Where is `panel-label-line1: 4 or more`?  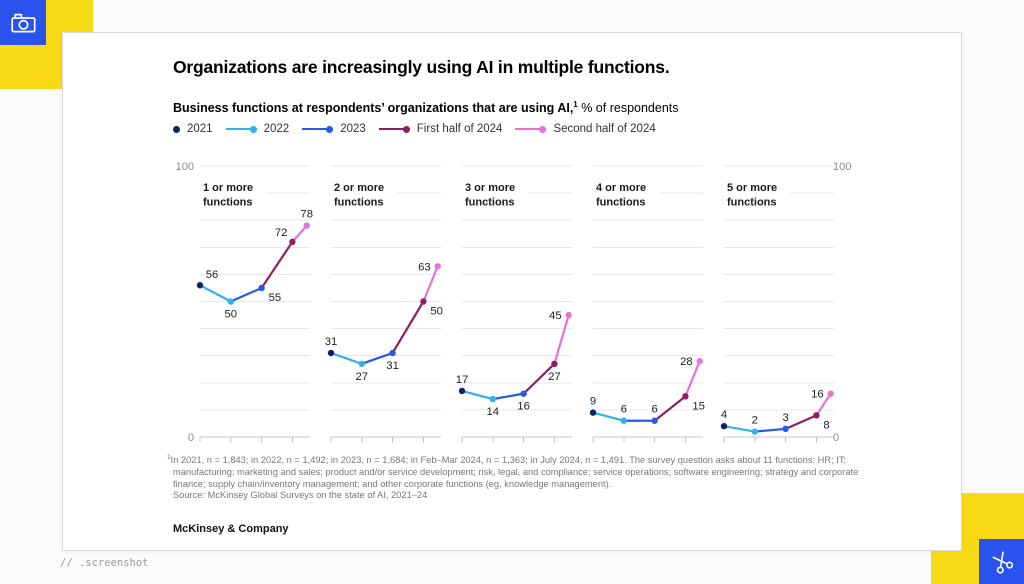 panel-label-line1: 4 or more is located at coordinates (621, 188).